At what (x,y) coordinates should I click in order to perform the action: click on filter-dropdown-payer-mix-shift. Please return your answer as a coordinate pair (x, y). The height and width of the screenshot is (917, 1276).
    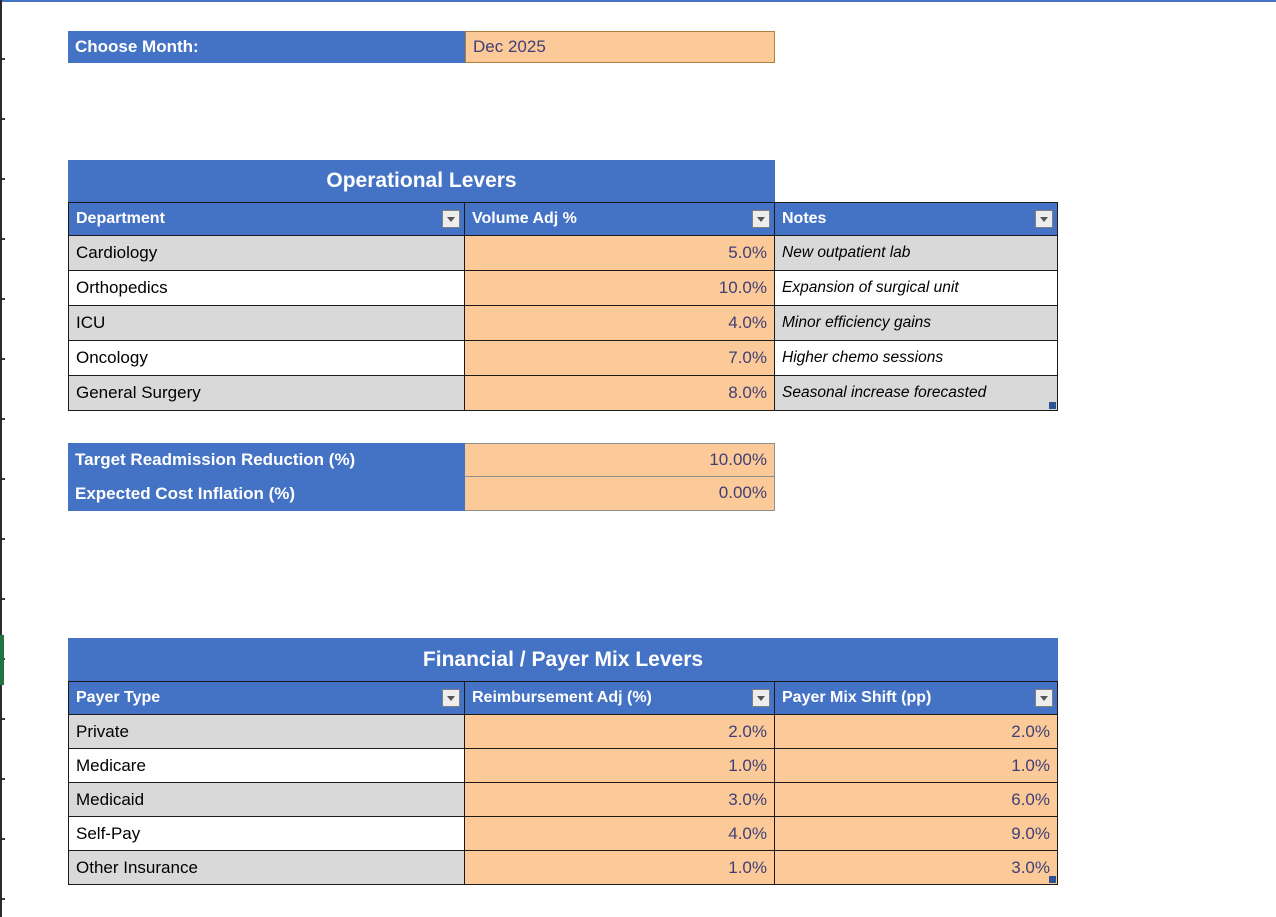
    Looking at the image, I should click on (1044, 698).